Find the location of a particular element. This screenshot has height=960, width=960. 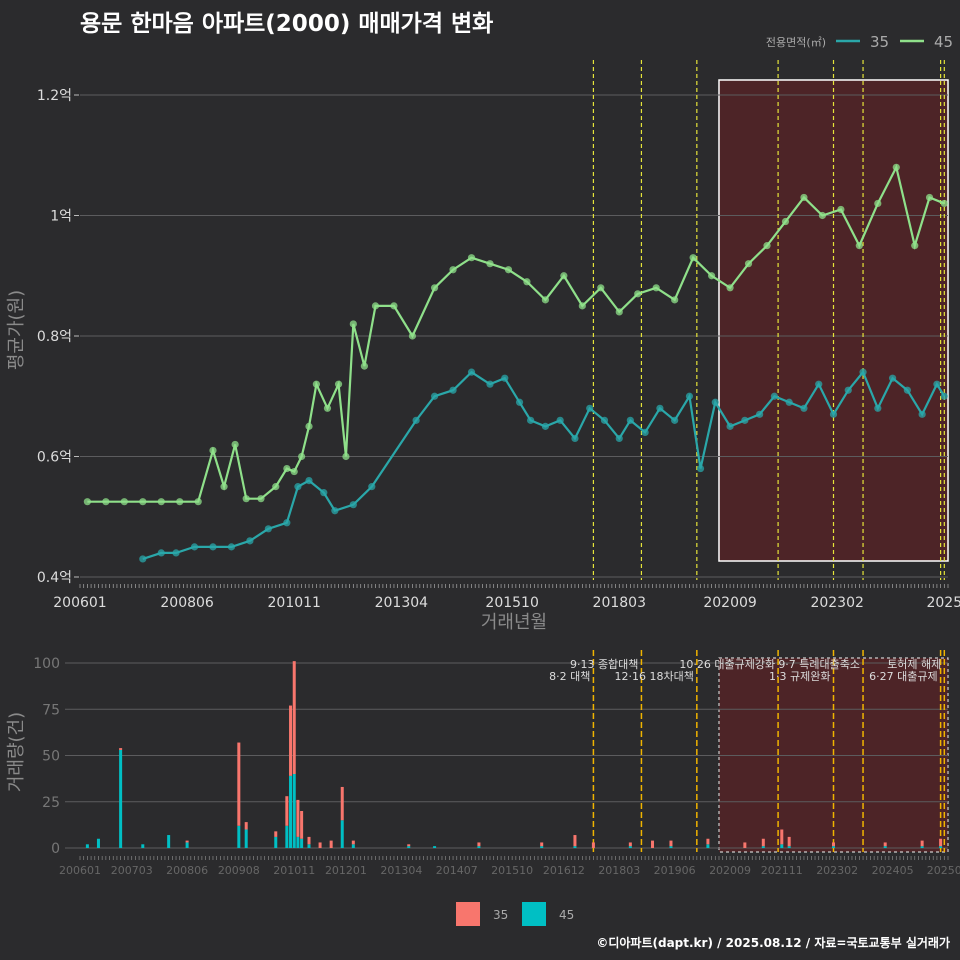

y-tick-label-bottom: 50 is located at coordinates (51, 757).